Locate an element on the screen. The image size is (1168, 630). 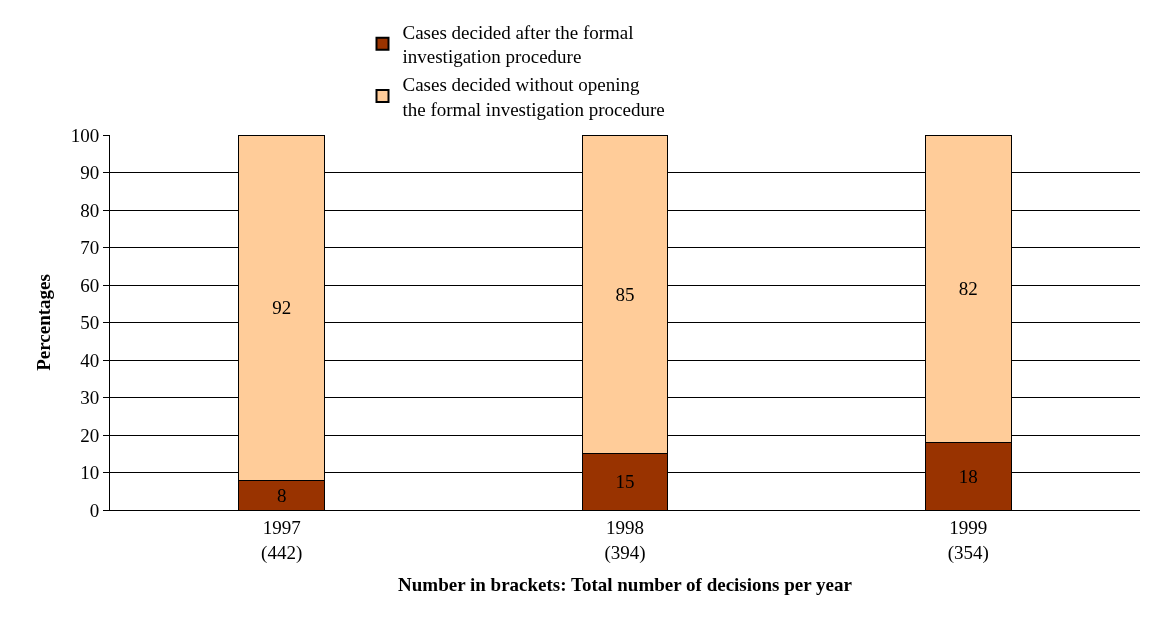
x-tick-label: 1999 (354) is located at coordinates (968, 540).